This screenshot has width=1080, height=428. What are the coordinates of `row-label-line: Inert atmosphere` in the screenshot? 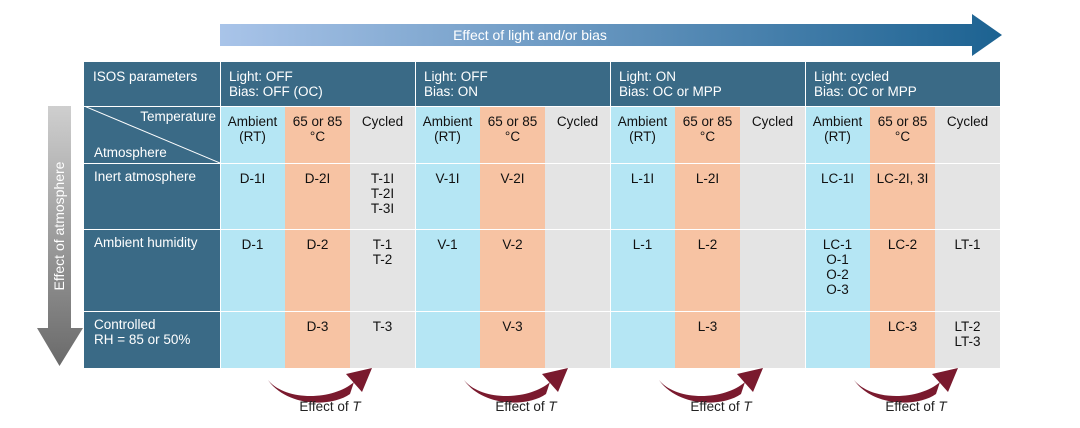 It's located at (145, 176).